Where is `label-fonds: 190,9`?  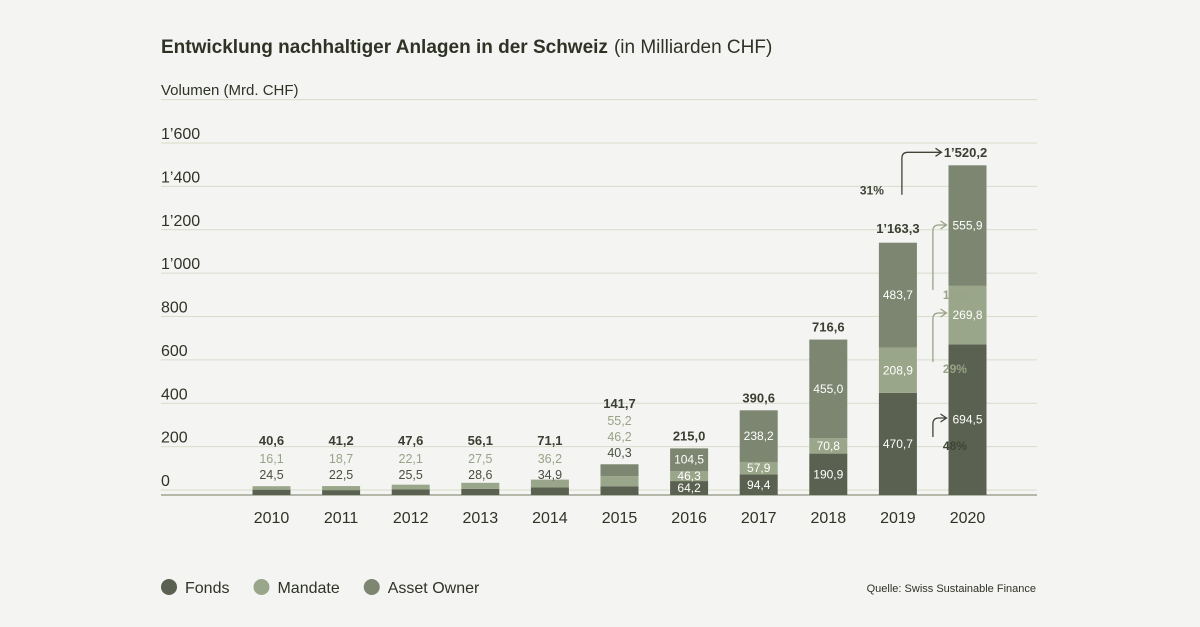 label-fonds: 190,9 is located at coordinates (828, 474).